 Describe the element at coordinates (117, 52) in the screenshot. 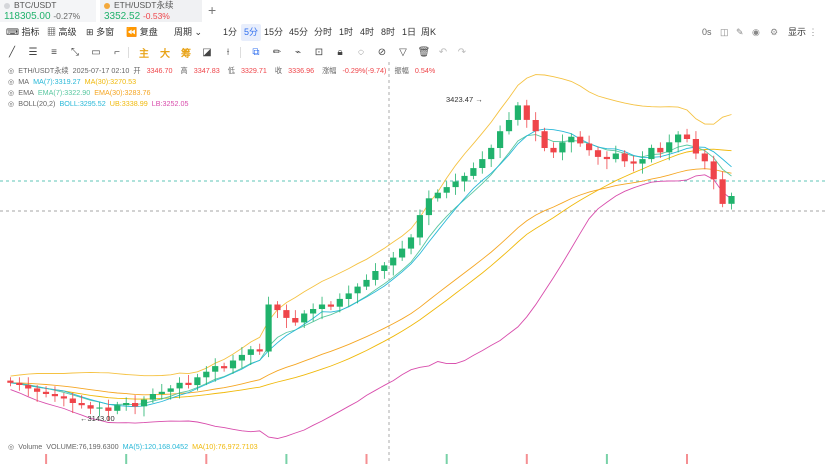

I see `cursor-icon: ⌐` at that location.